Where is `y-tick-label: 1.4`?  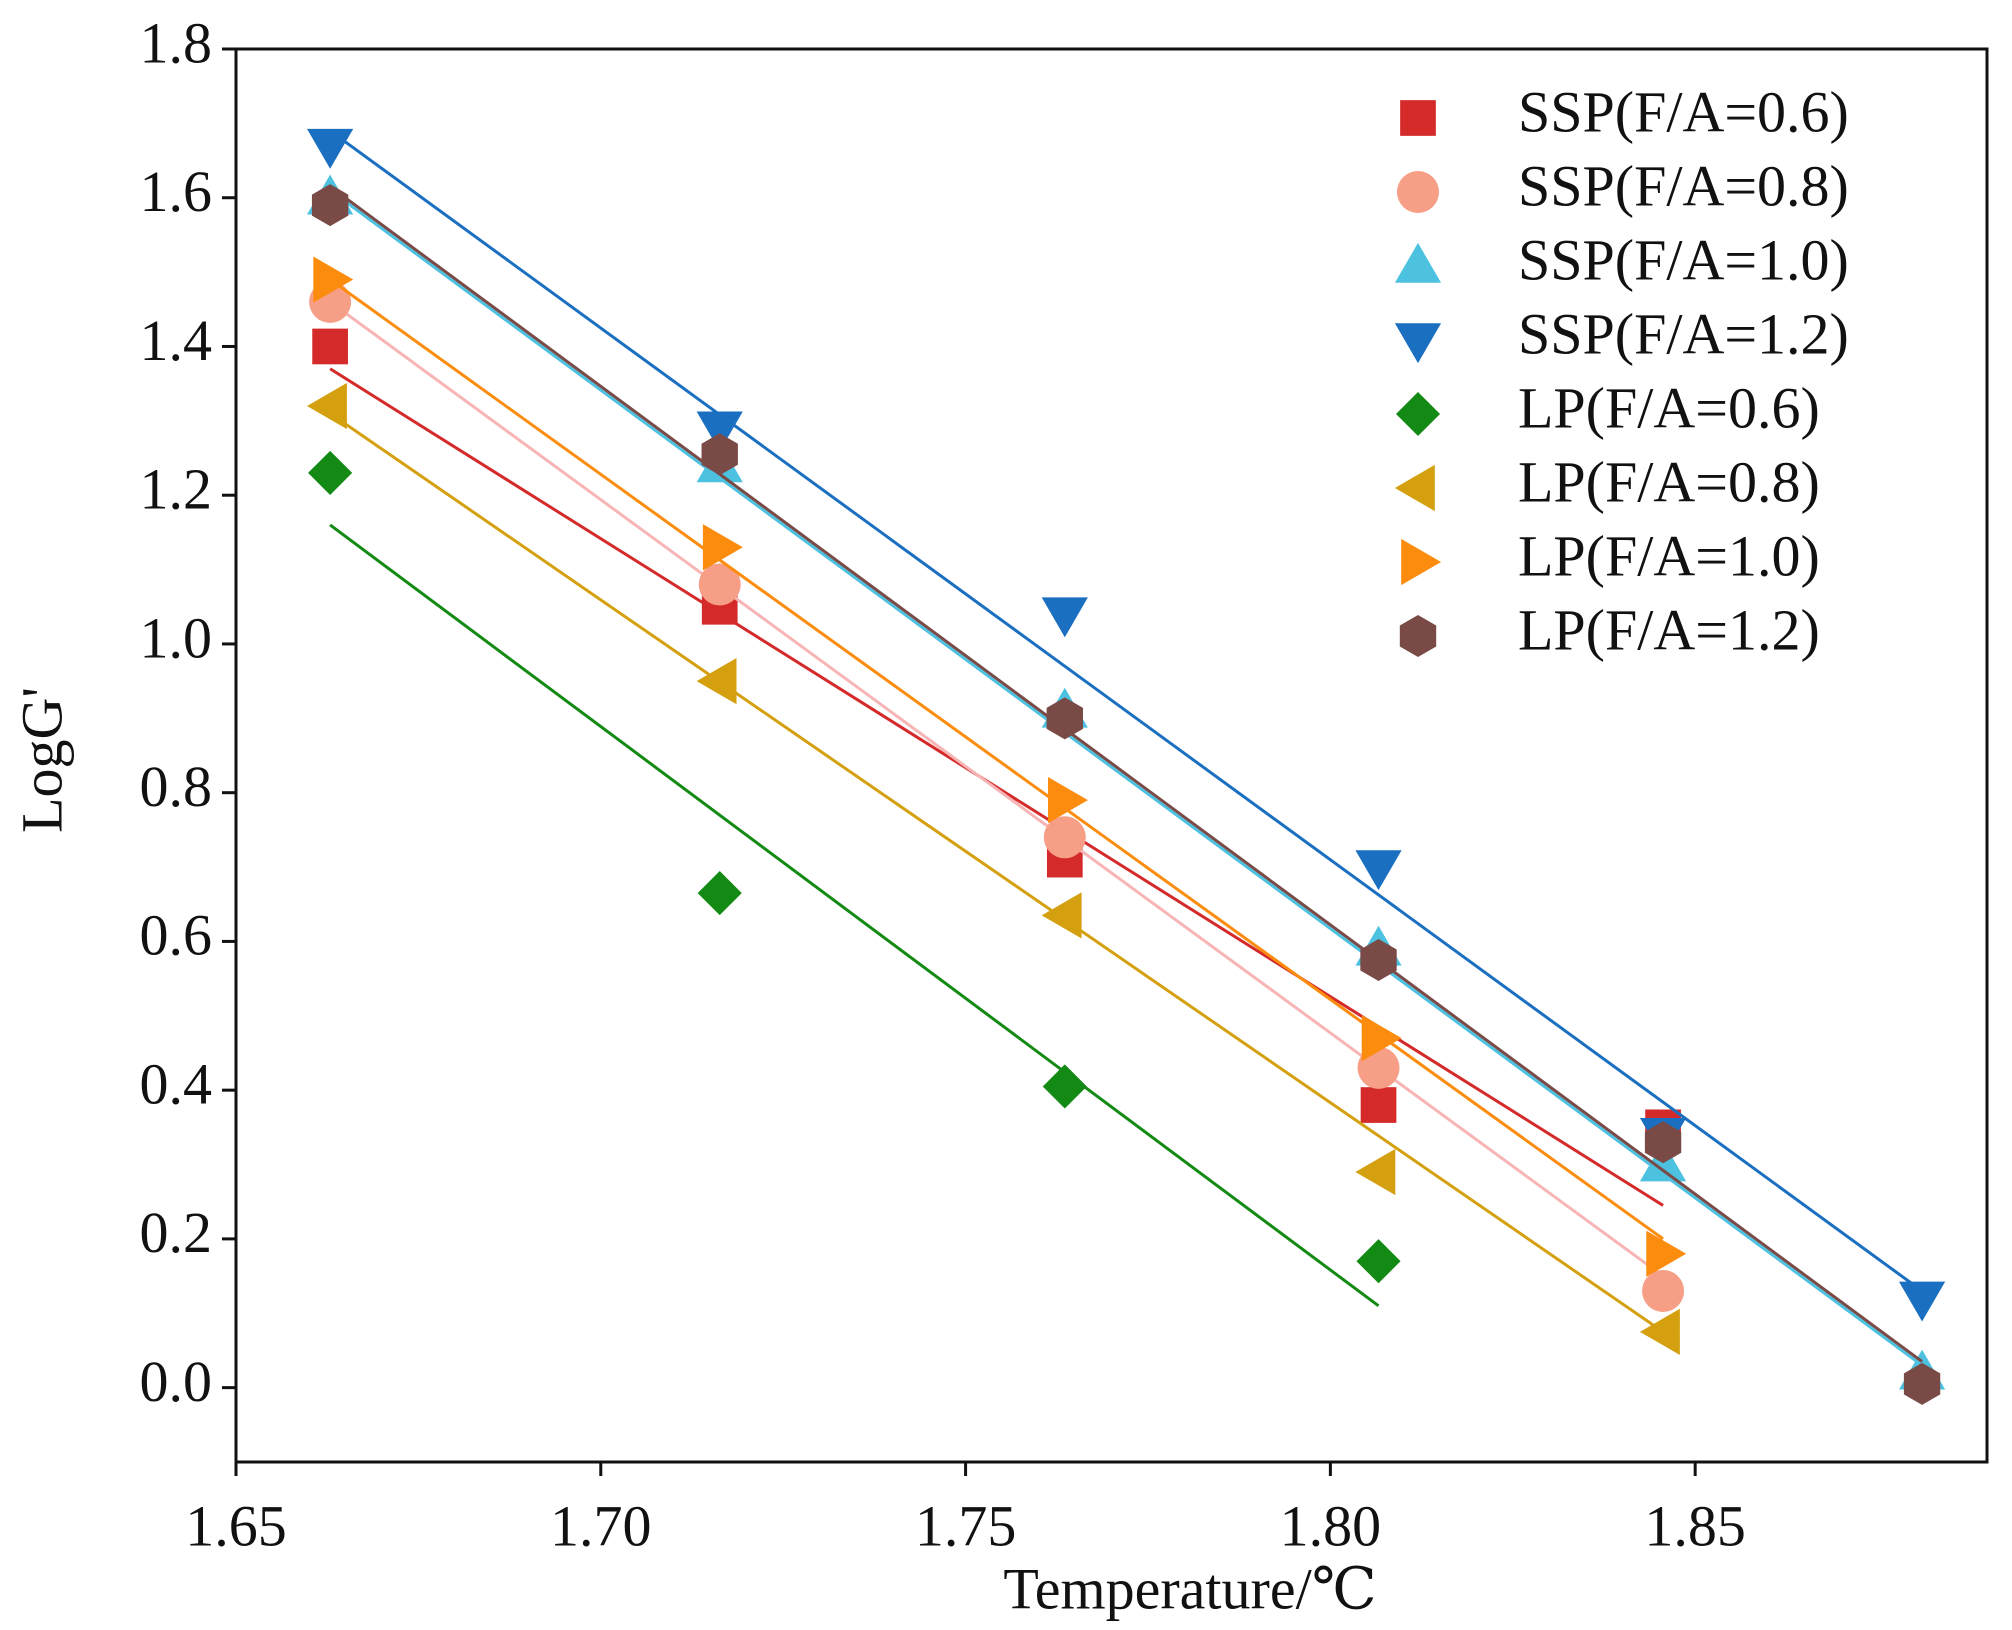 y-tick-label: 1.4 is located at coordinates (176, 340).